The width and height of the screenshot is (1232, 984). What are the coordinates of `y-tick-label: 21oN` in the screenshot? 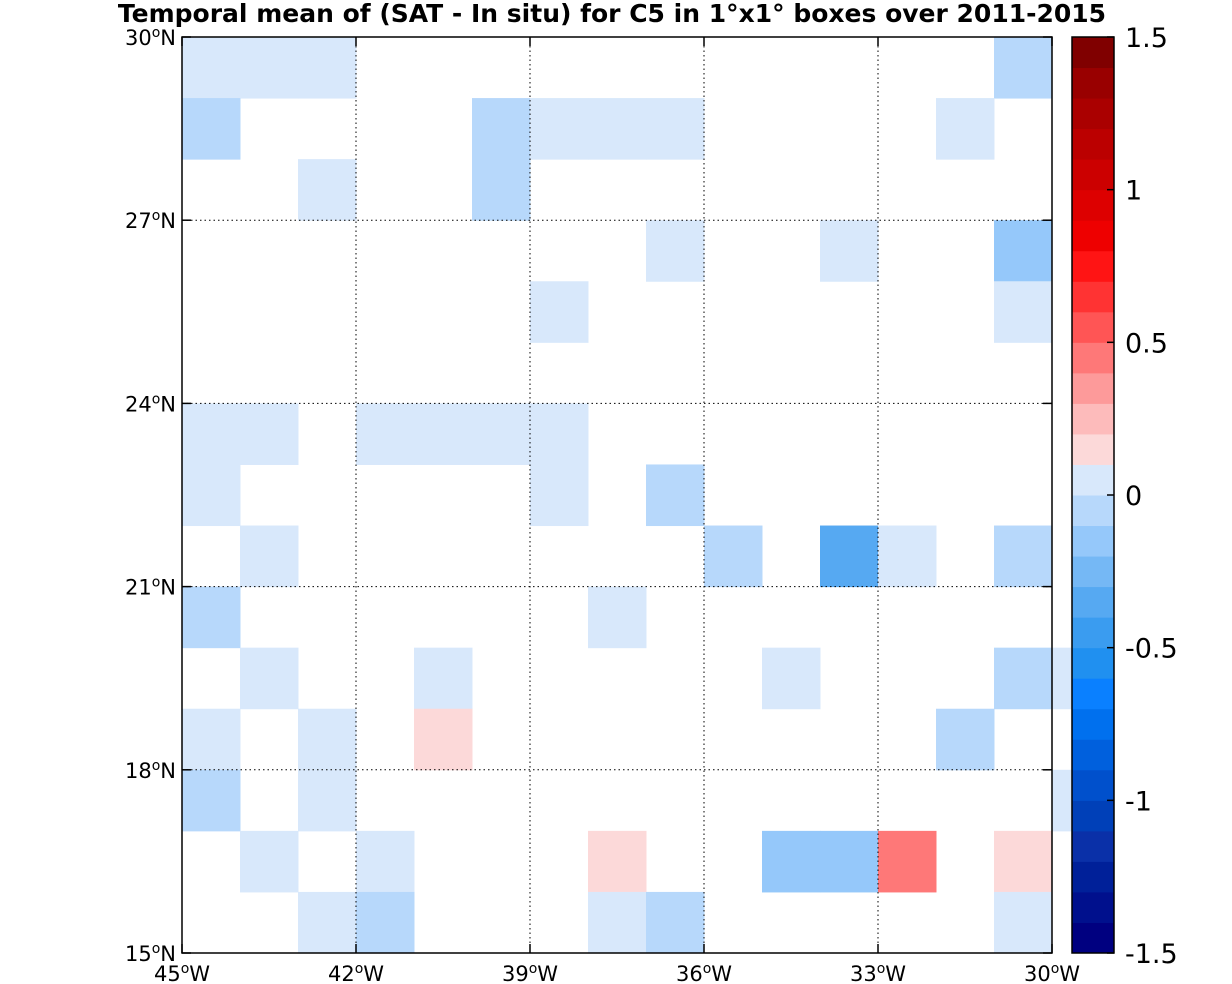 It's located at (150, 587).